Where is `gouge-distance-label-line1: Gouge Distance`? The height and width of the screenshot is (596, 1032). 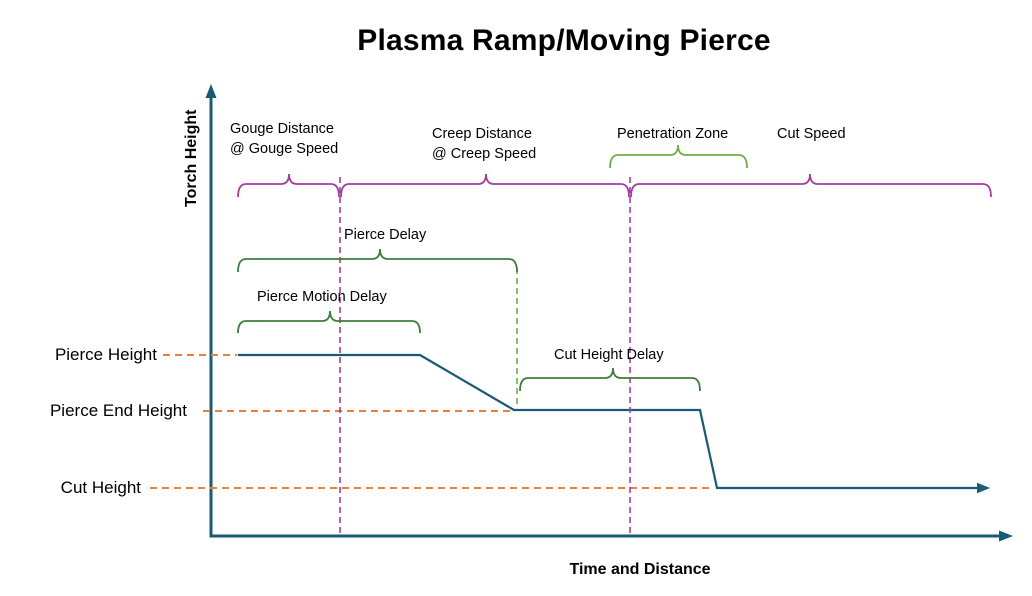 gouge-distance-label-line1: Gouge Distance is located at coordinates (282, 129).